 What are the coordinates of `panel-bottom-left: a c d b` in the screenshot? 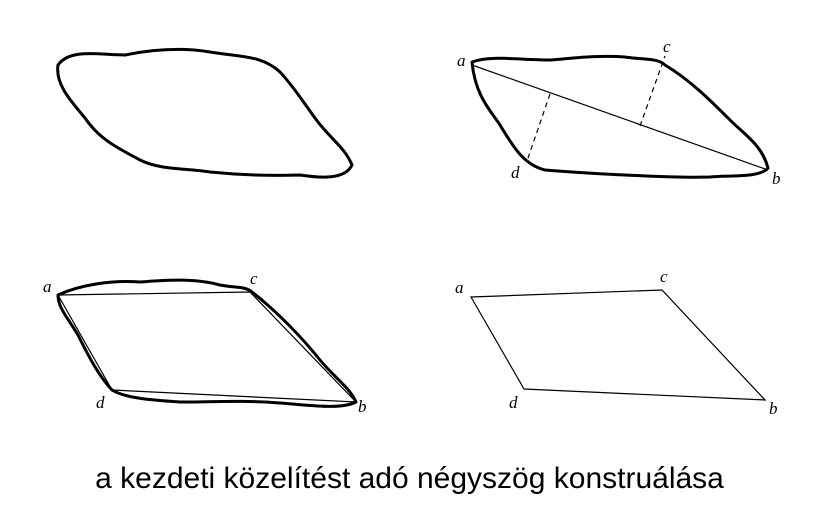 It's located at (205, 342).